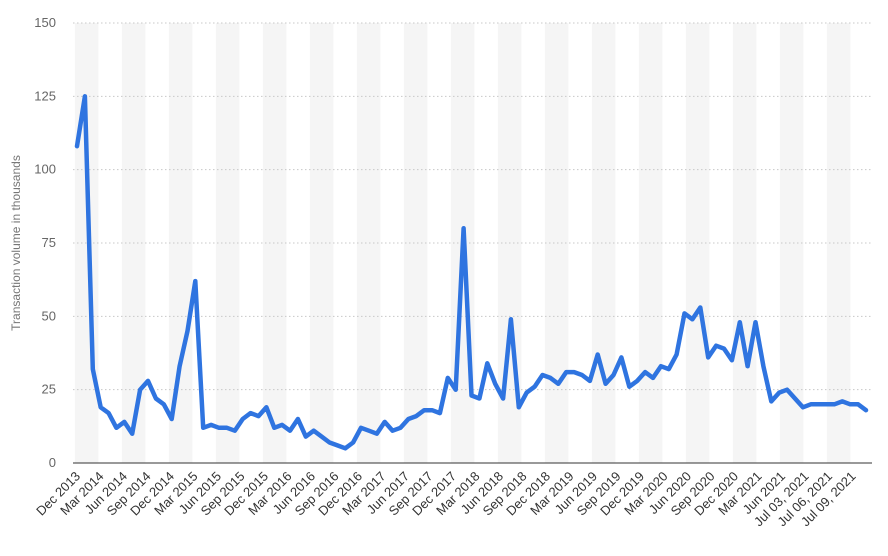 The image size is (888, 556). What do you see at coordinates (16, 243) in the screenshot?
I see `y-axis-label: Transaction volume in thousands` at bounding box center [16, 243].